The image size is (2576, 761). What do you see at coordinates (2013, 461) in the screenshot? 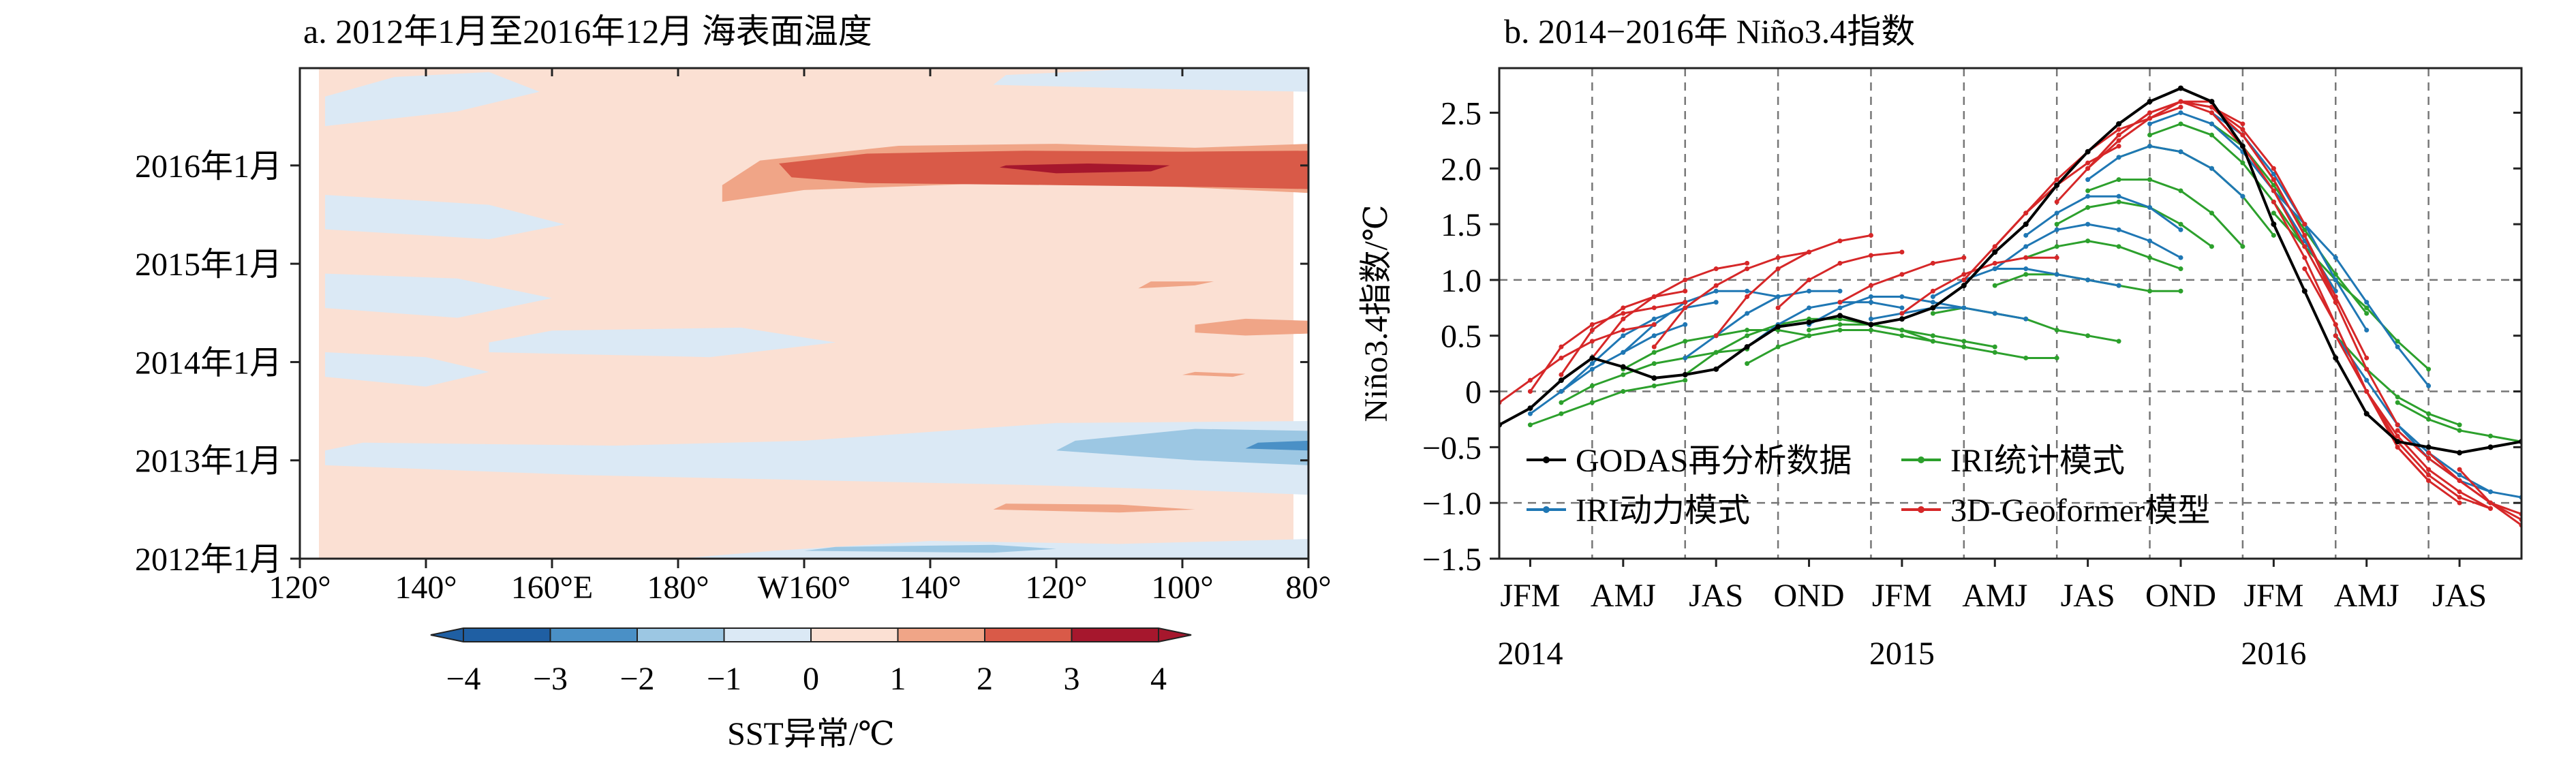
I see `legend-entry: IRI统计模式` at bounding box center [2013, 461].